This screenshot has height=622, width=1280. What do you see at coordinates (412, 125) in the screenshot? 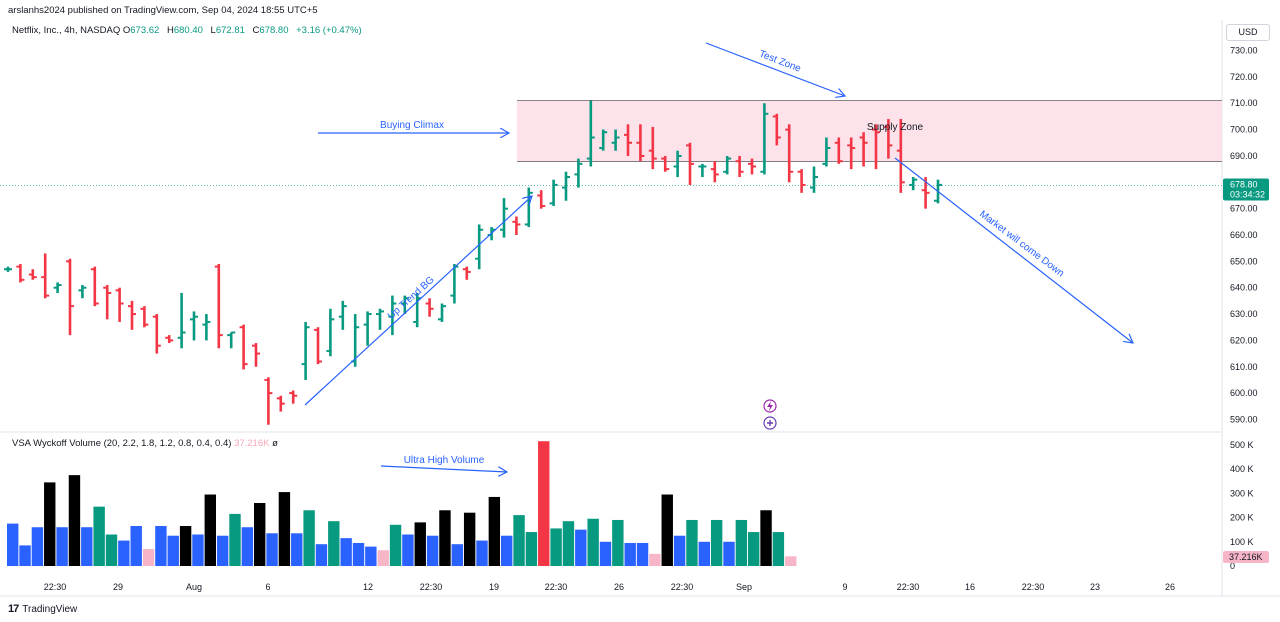
I see `buying-climax-label: Buying Climax` at bounding box center [412, 125].